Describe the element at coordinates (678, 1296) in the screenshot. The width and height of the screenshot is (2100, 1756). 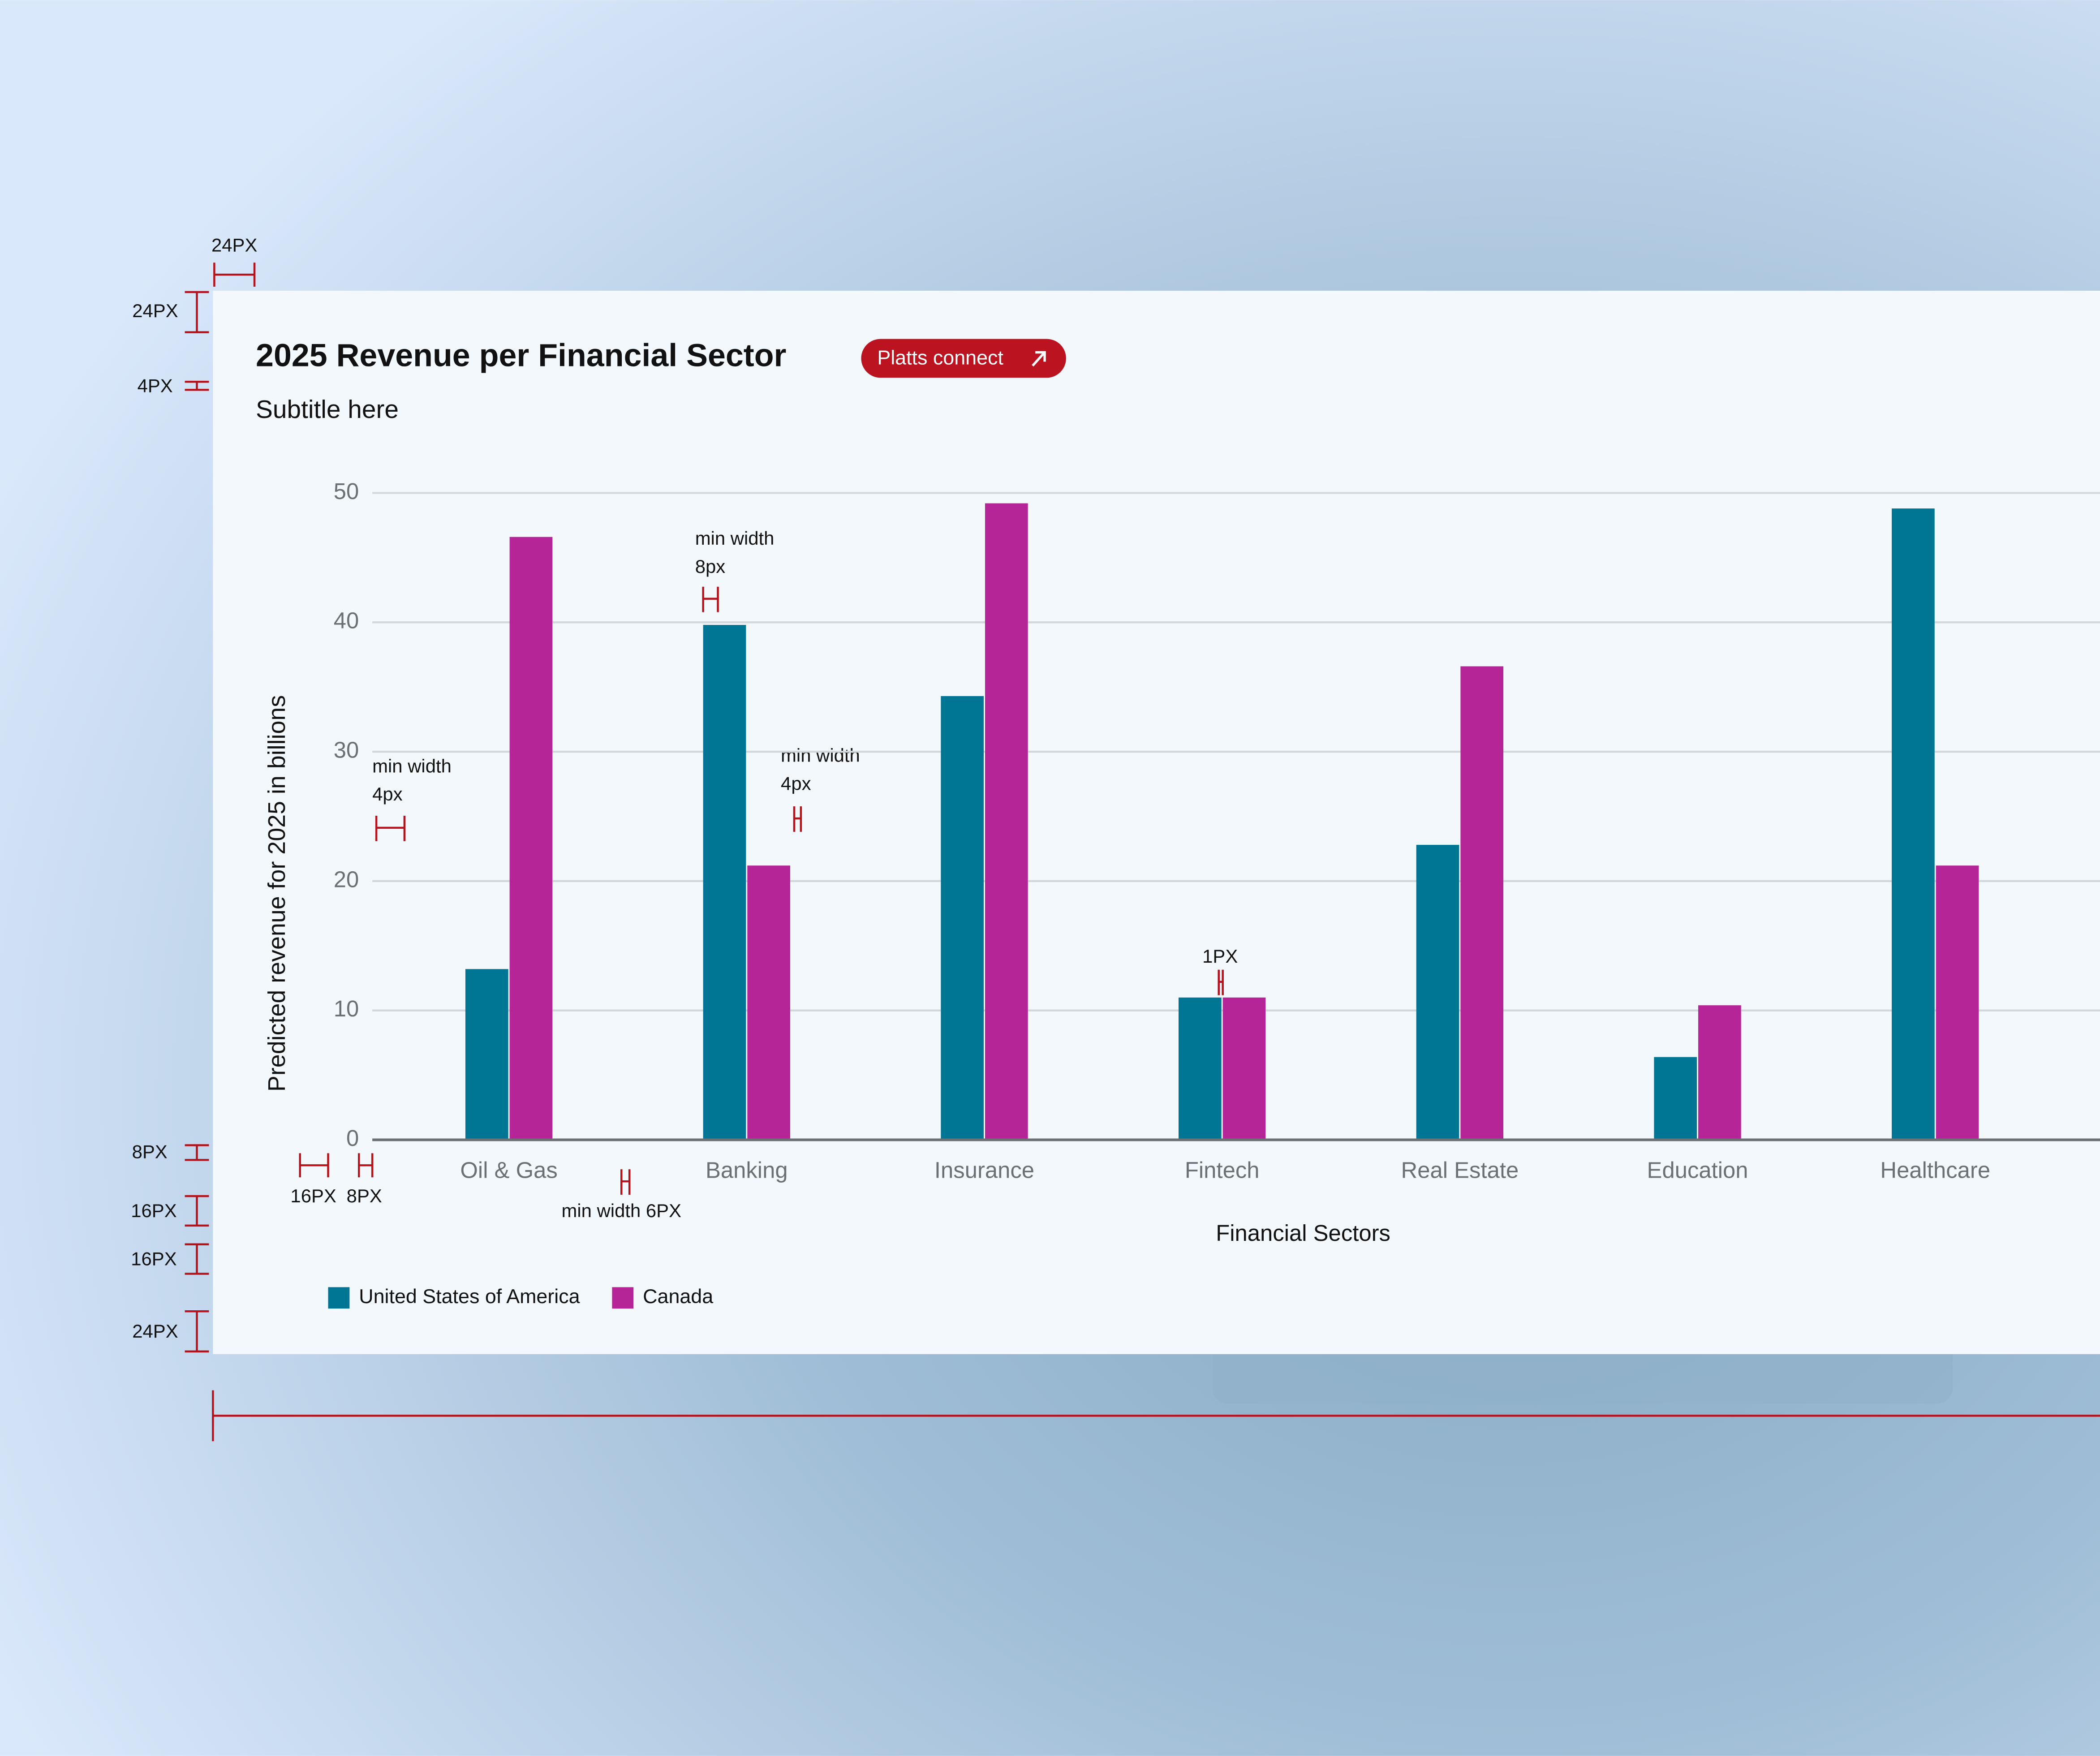
I see `legend-label: Canada` at that location.